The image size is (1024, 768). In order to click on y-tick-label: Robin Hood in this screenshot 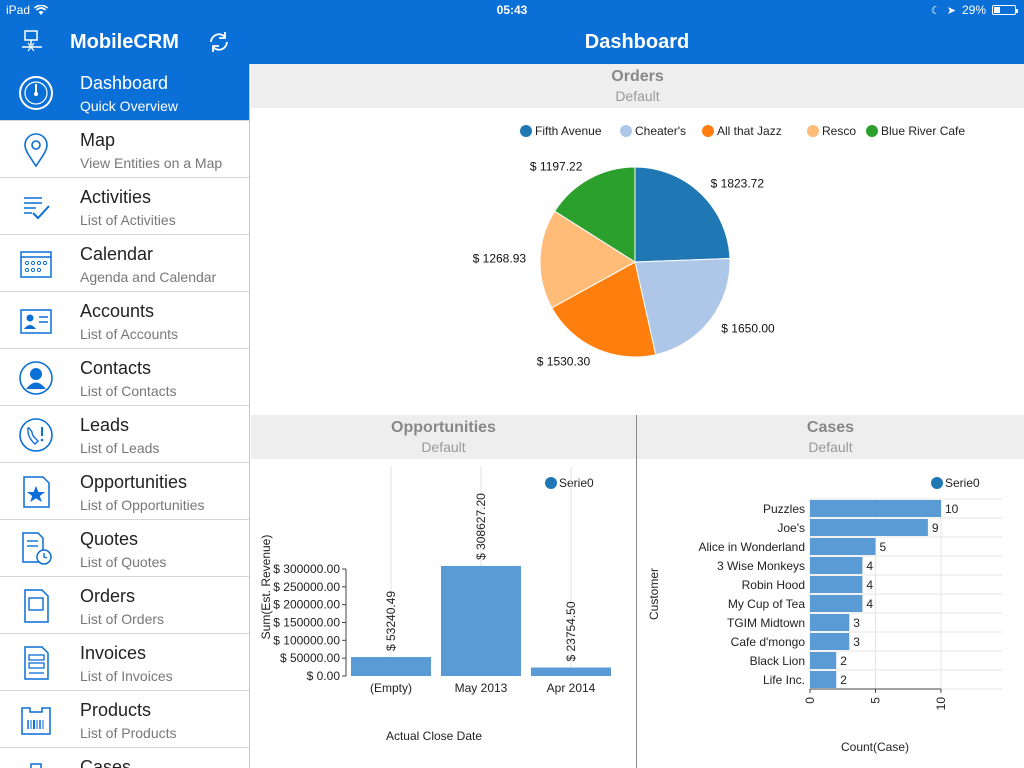, I will do `click(773, 585)`.